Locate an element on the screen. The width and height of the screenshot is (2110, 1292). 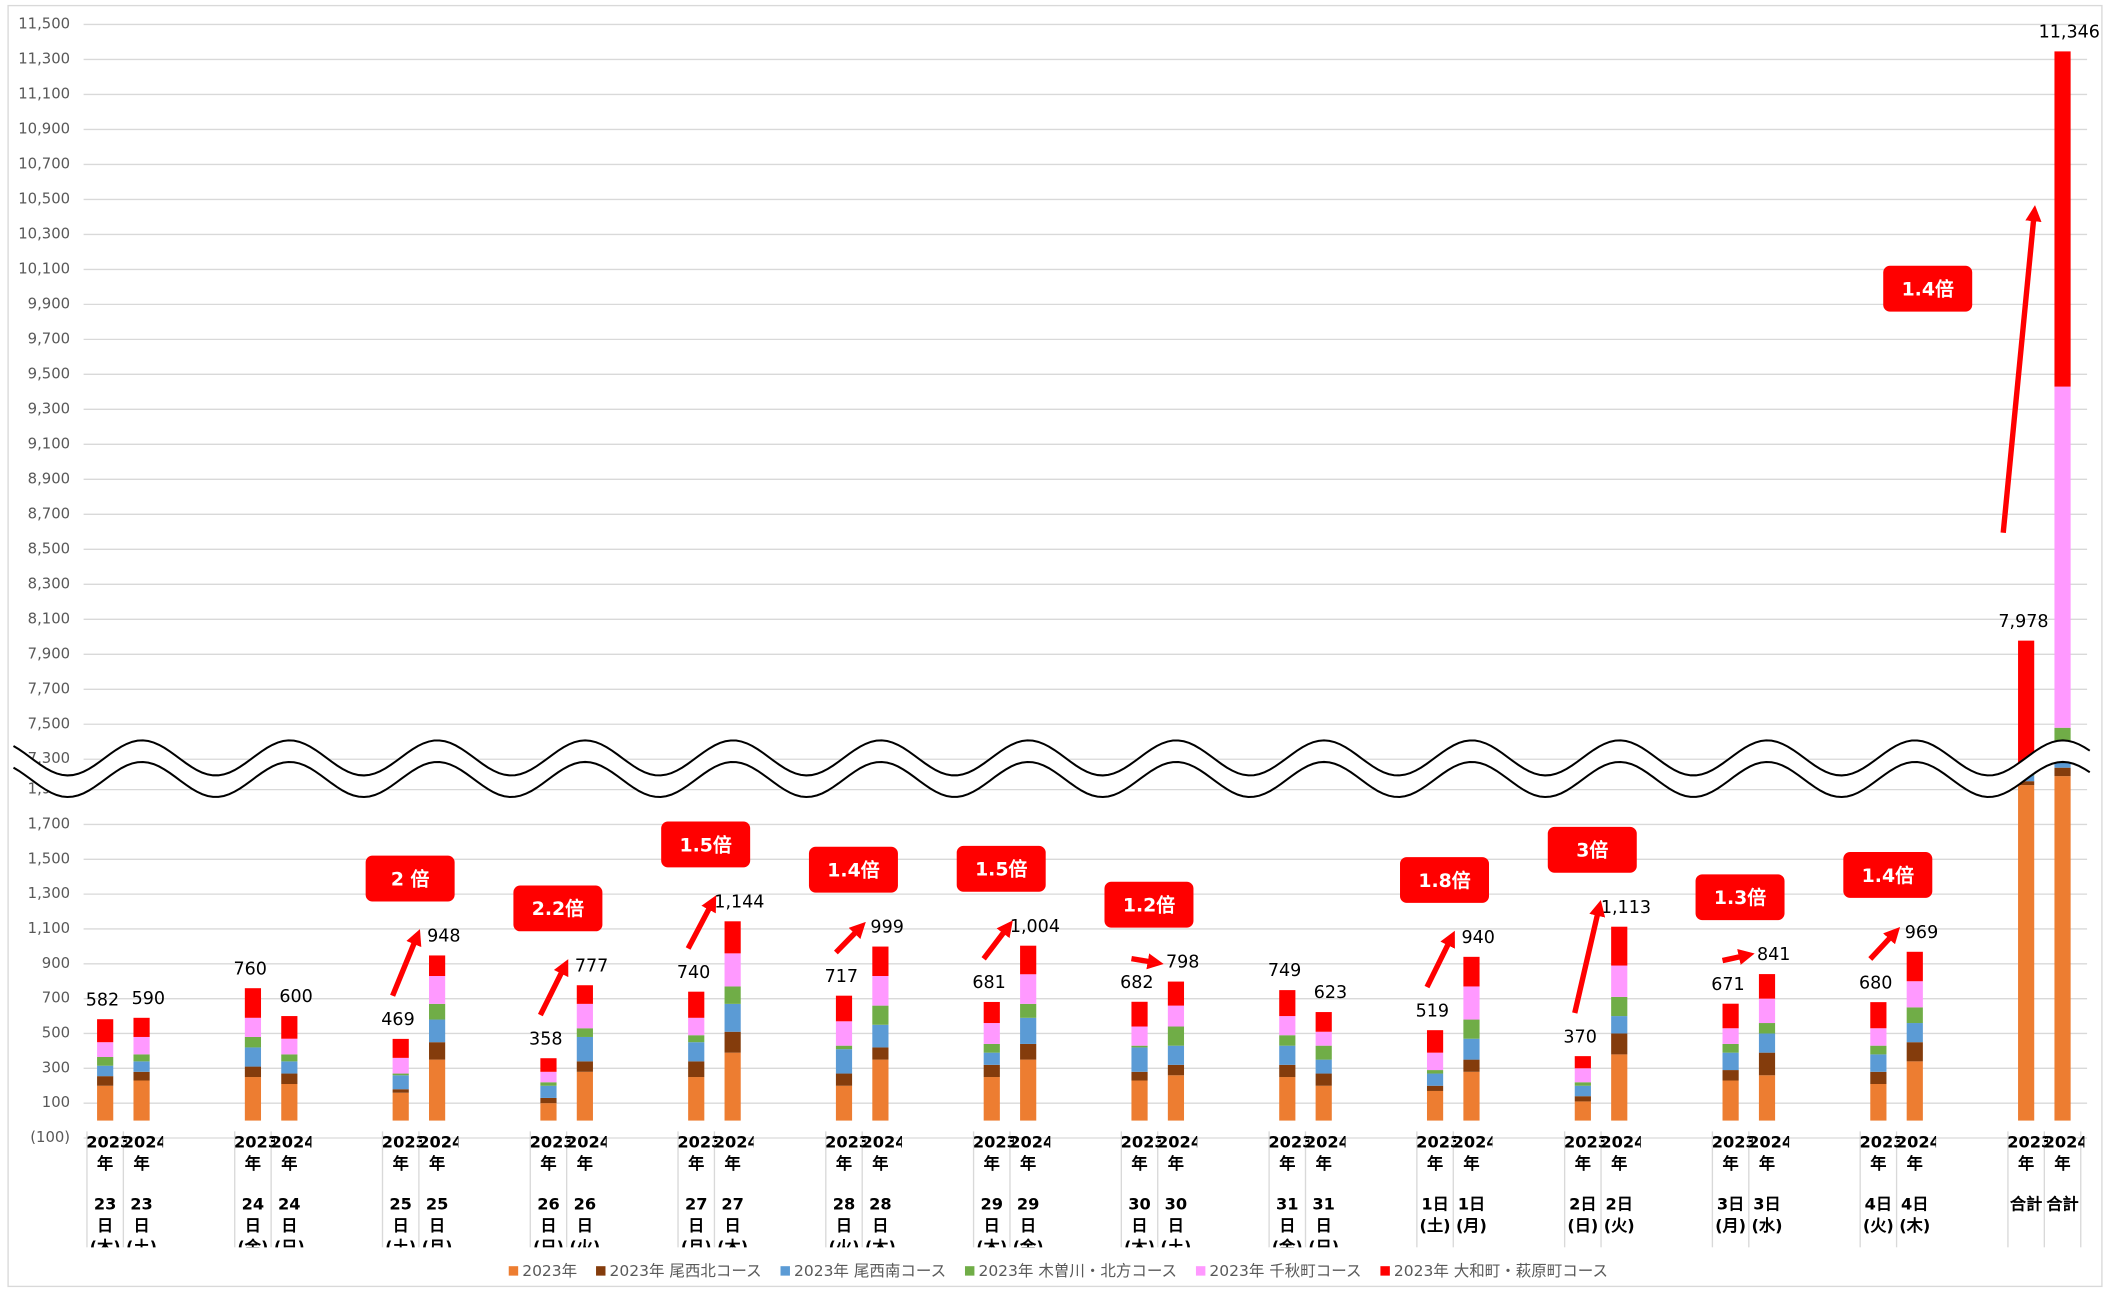
data-label: 519 is located at coordinates (1432, 1011).